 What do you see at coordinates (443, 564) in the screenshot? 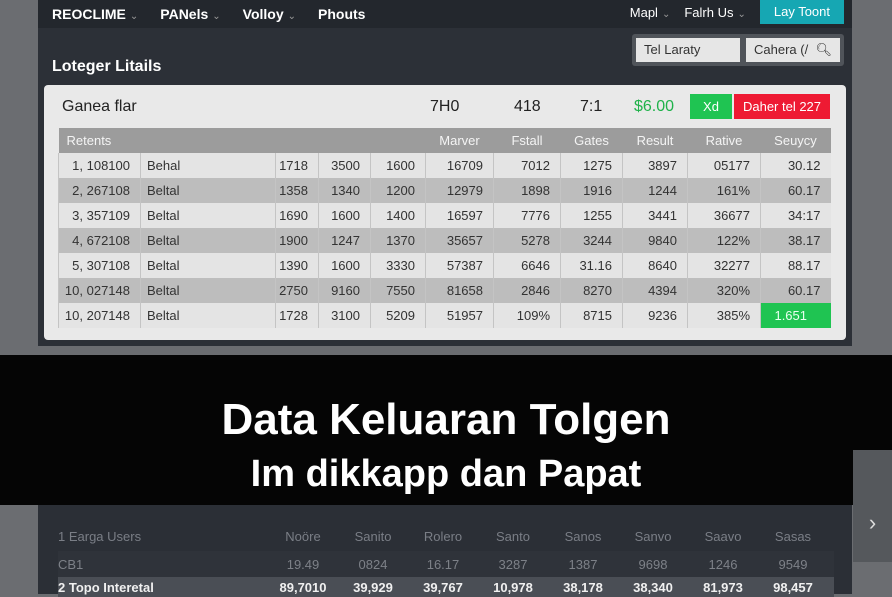
I see `row-value: 16.17` at bounding box center [443, 564].